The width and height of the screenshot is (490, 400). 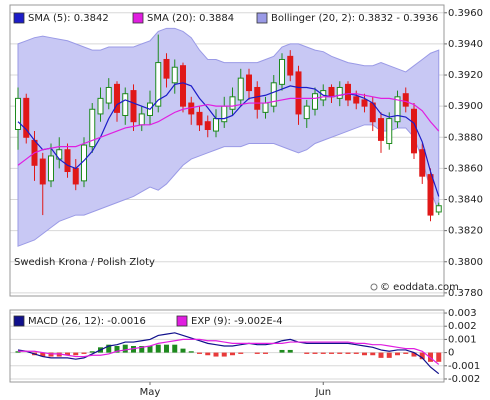 I want to click on legend-label: EXP (9): -9.002E-4, so click(x=237, y=321).